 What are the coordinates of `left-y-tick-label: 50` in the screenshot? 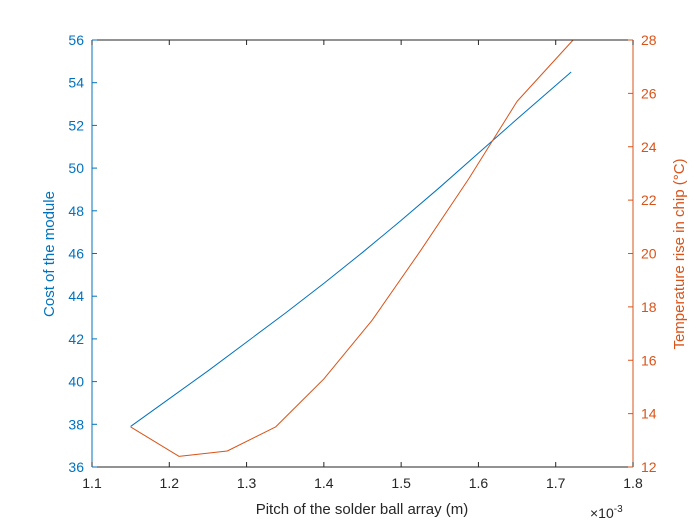 It's located at (76, 168).